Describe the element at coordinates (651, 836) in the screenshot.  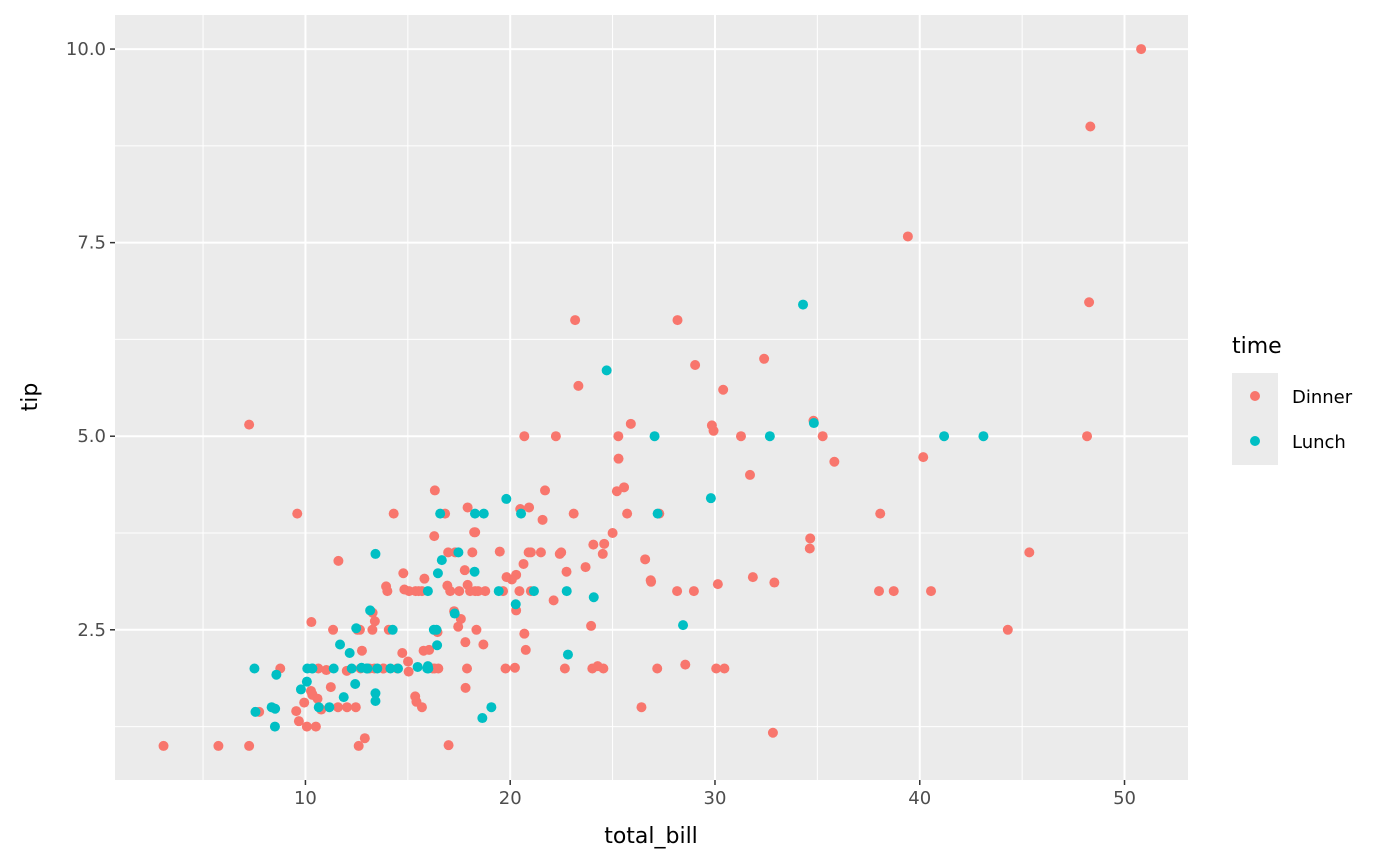
I see `x-axis-title: total_bill` at that location.